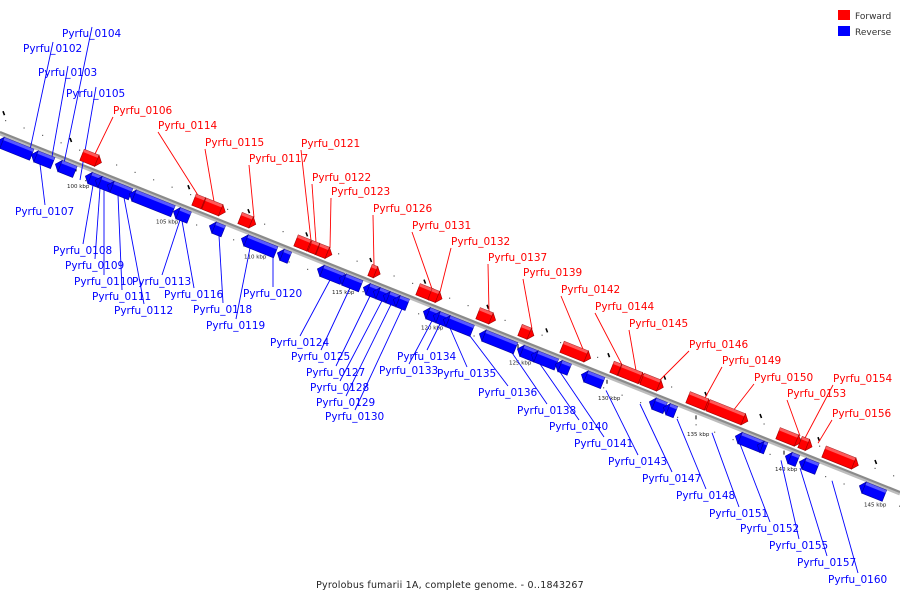  Describe the element at coordinates (508, 393) in the screenshot. I see `gene-label: Pyrfu_0136` at that location.